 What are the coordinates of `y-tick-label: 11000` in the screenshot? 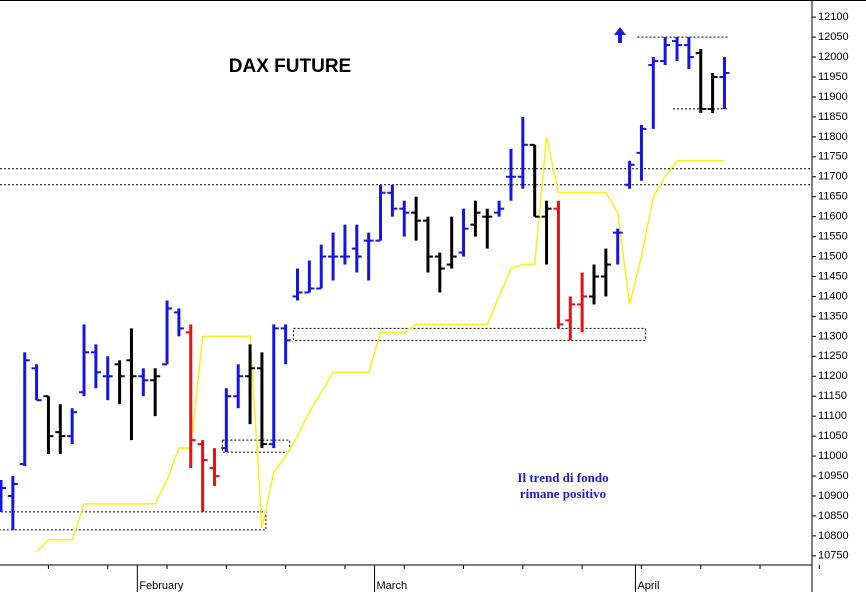 It's located at (833, 456).